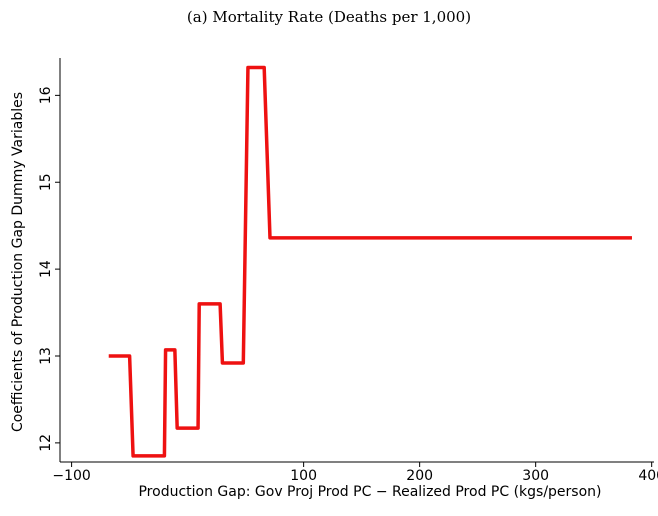 This screenshot has height=516, width=658. What do you see at coordinates (71, 476) in the screenshot?
I see `x-tick-label: −100` at bounding box center [71, 476].